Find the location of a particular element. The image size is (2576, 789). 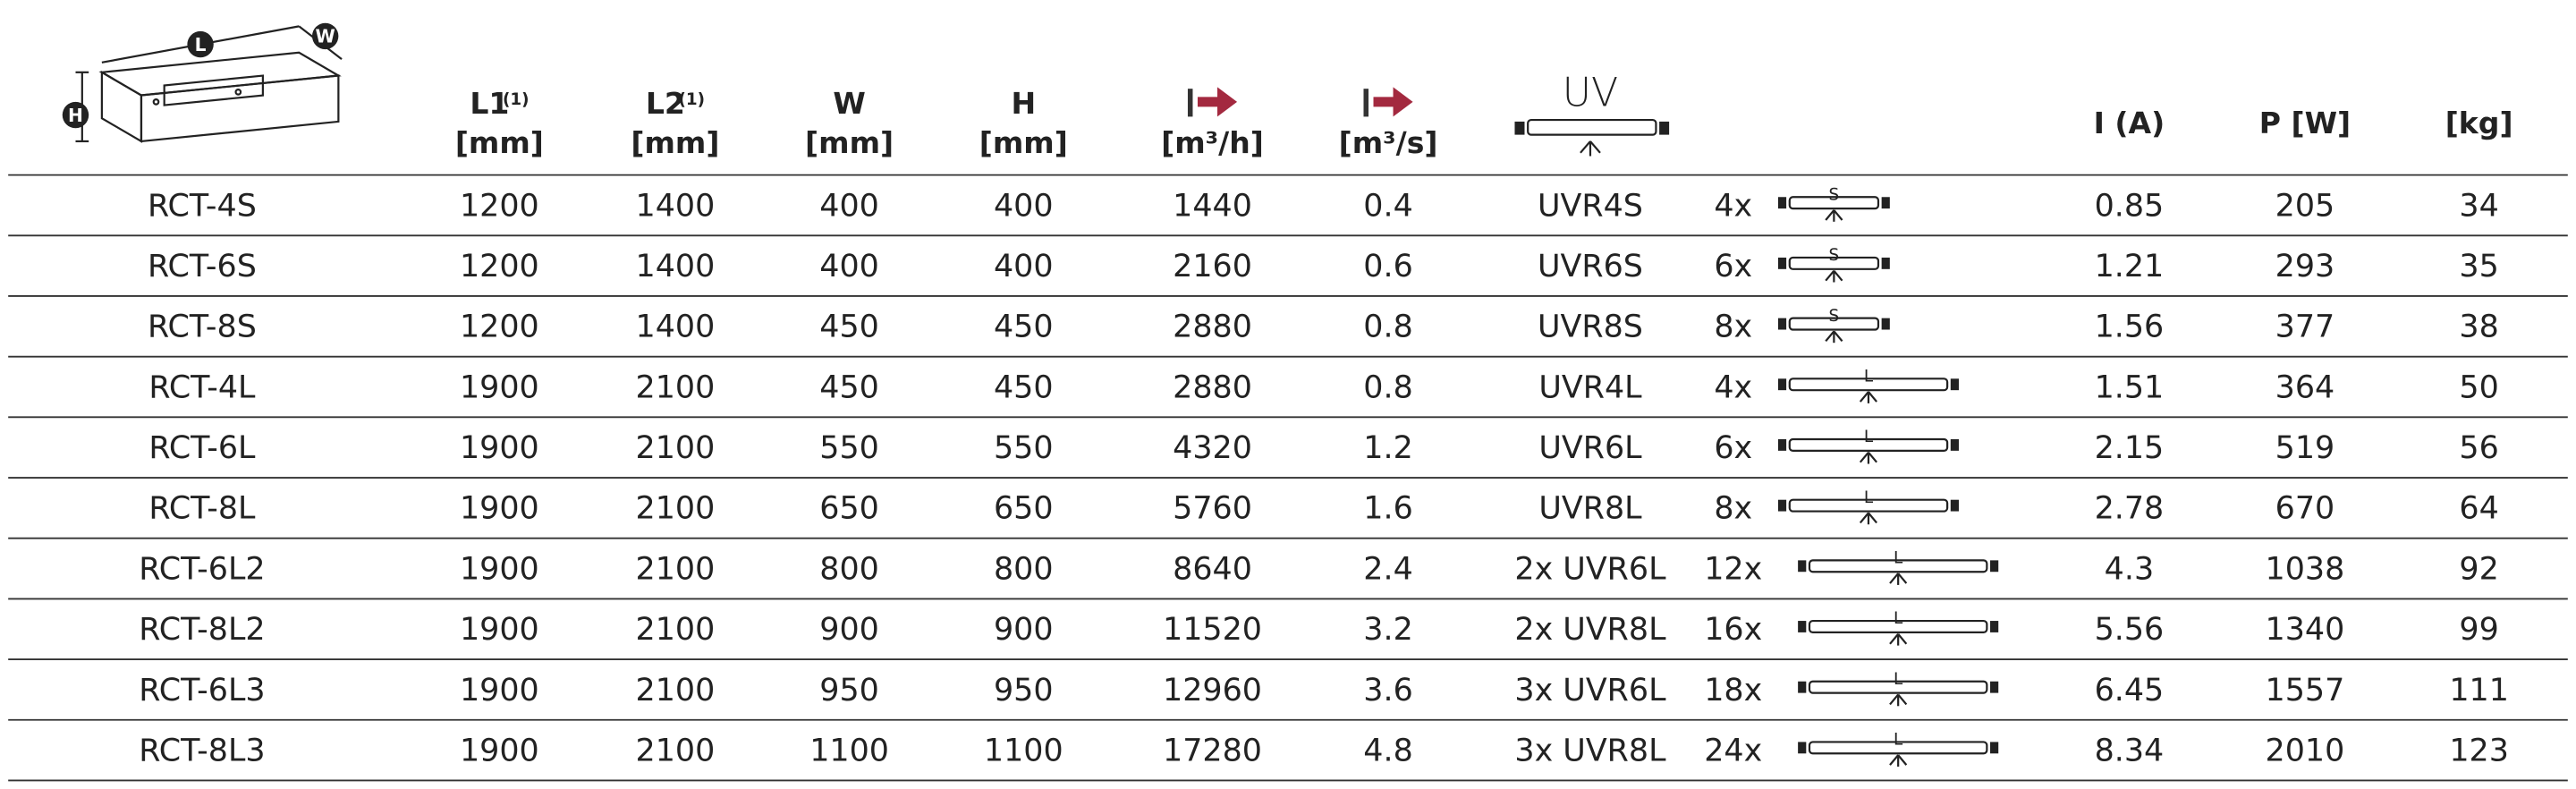

table-cell: 1200 is located at coordinates (499, 206).